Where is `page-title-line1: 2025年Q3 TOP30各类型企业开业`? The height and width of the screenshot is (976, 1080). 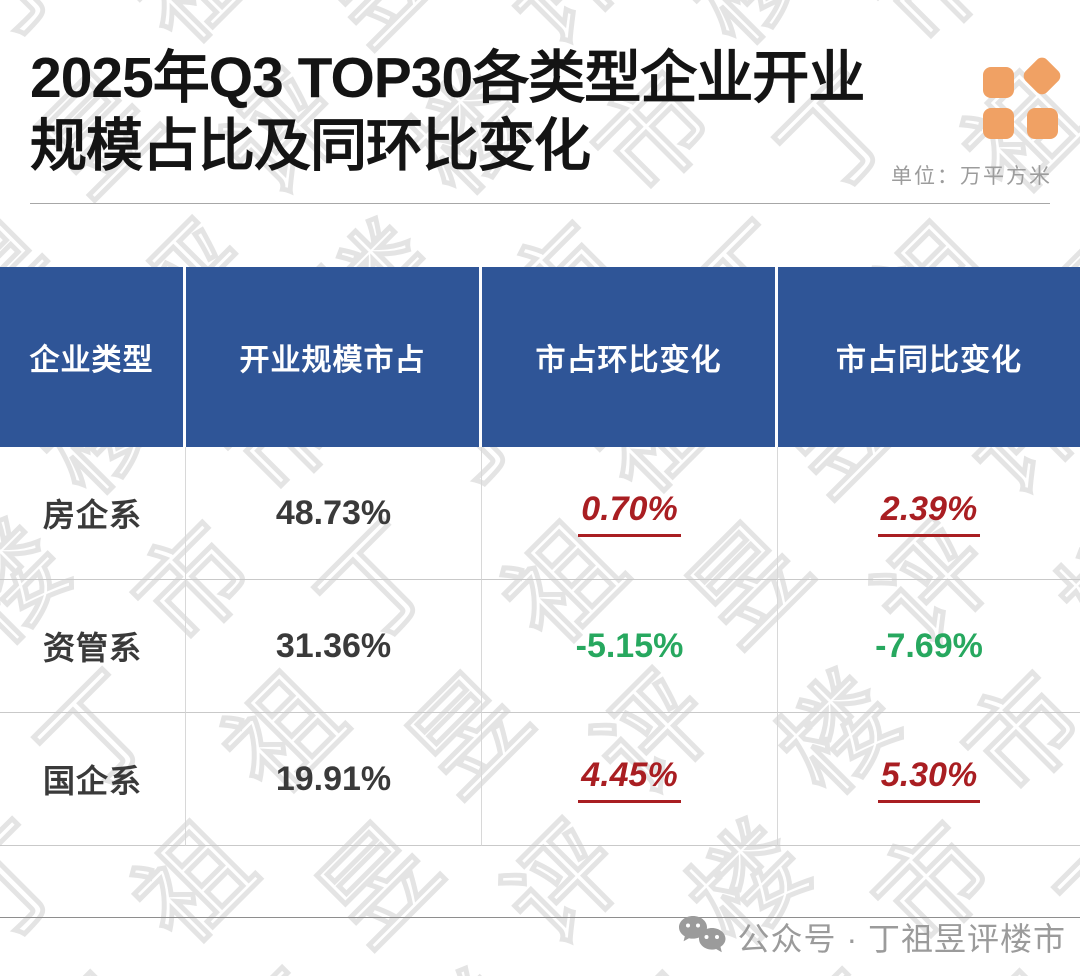 page-title-line1: 2025年Q3 TOP30各类型企业开业 is located at coordinates (447, 78).